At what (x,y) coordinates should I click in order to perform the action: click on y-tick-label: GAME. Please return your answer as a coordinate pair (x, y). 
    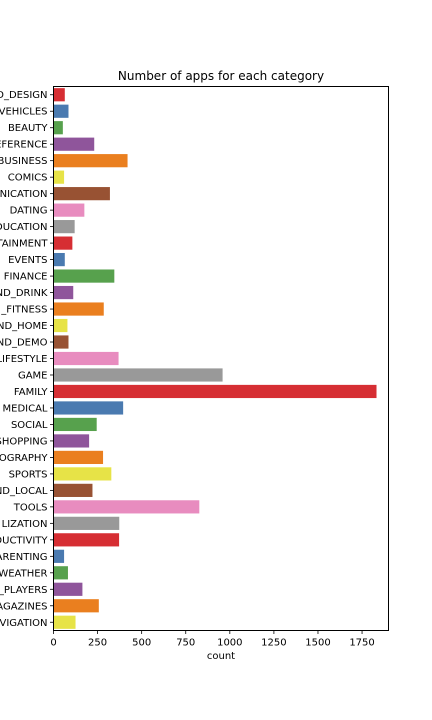
    Looking at the image, I should click on (33, 375).